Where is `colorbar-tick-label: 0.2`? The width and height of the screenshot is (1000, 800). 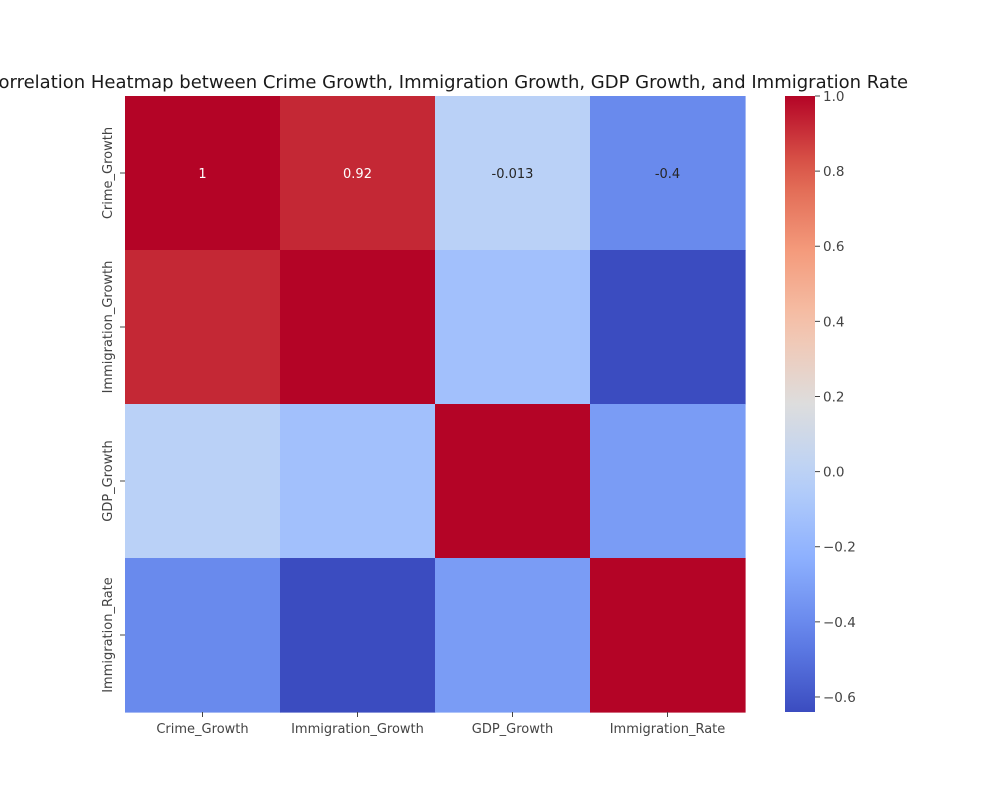
colorbar-tick-label: 0.2 is located at coordinates (833, 397).